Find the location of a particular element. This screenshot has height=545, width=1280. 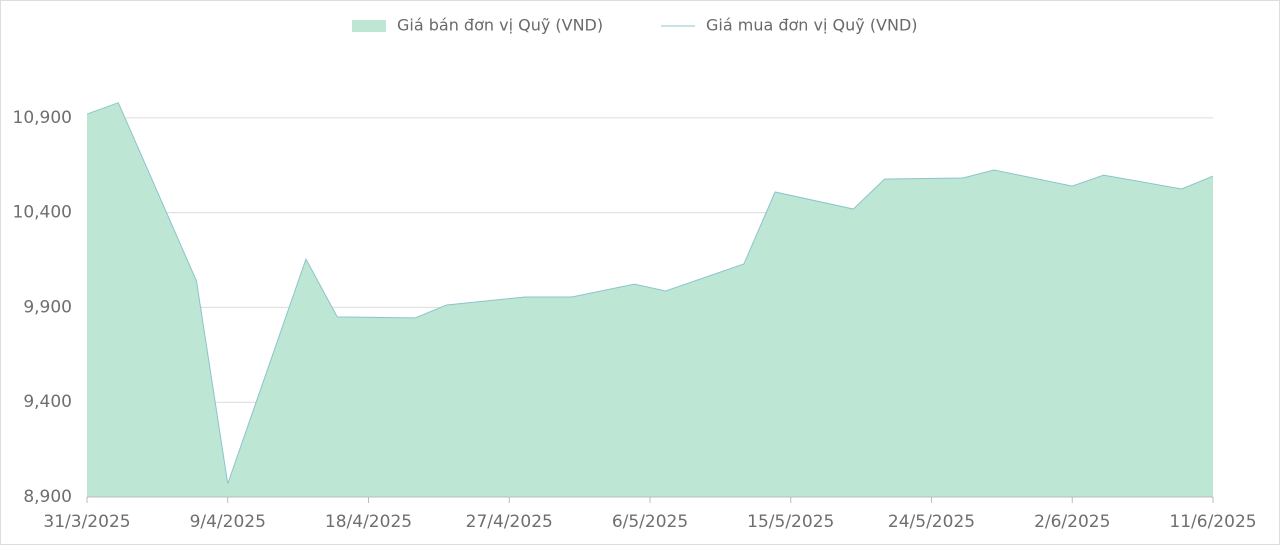

x-tick-label: 2/6/2025 is located at coordinates (1072, 522).